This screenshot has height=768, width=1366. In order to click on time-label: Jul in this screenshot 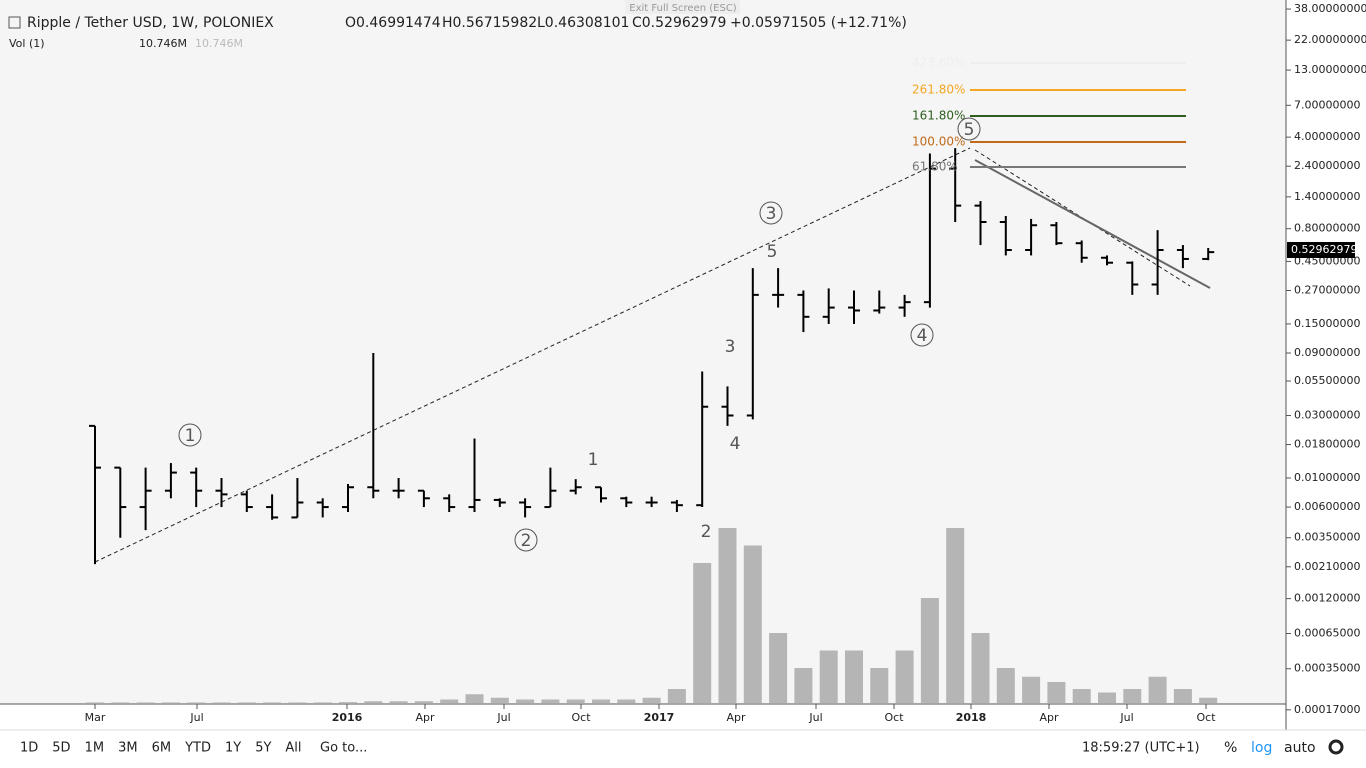, I will do `click(815, 717)`.